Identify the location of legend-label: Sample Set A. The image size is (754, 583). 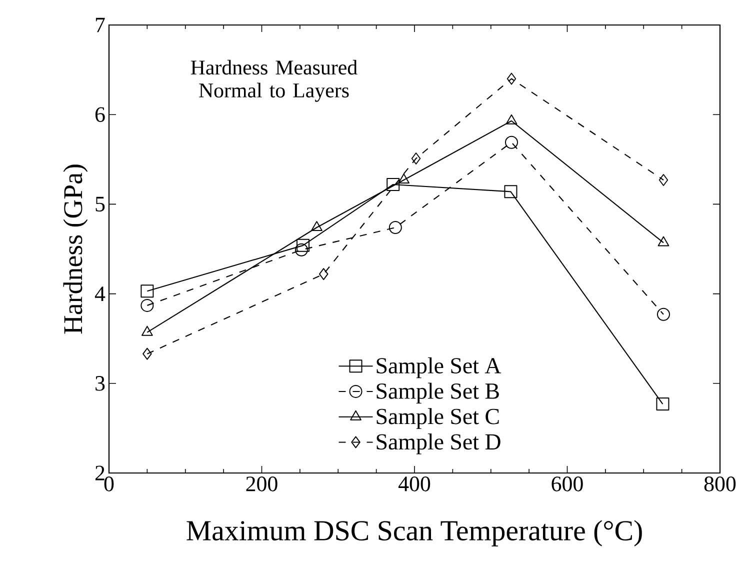
(439, 367).